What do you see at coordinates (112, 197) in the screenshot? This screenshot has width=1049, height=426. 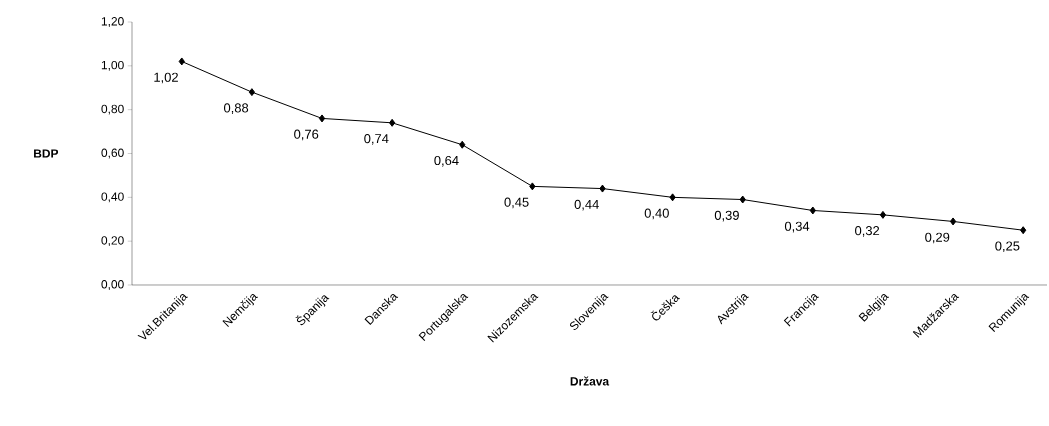 I see `y-tick-label: 0,40` at bounding box center [112, 197].